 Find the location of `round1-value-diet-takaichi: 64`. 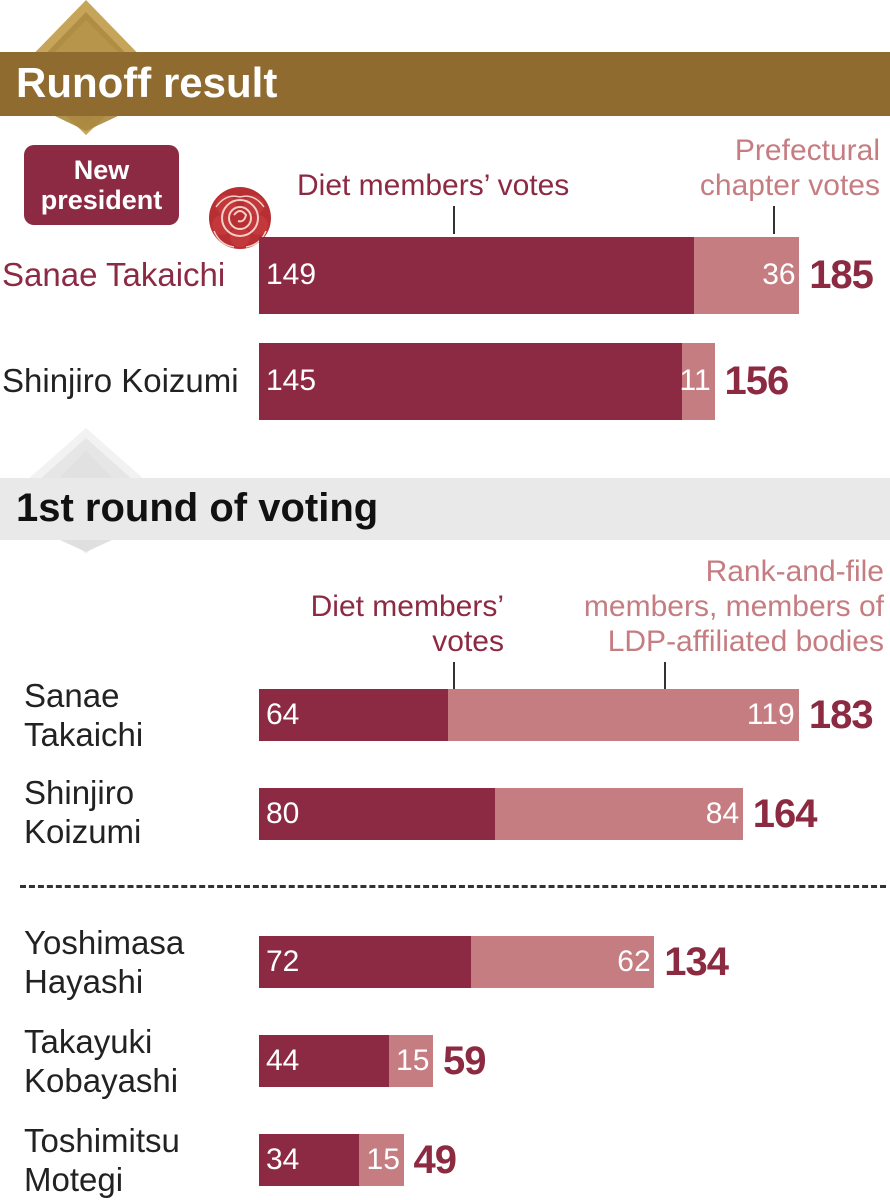

round1-value-diet-takaichi: 64 is located at coordinates (283, 714).